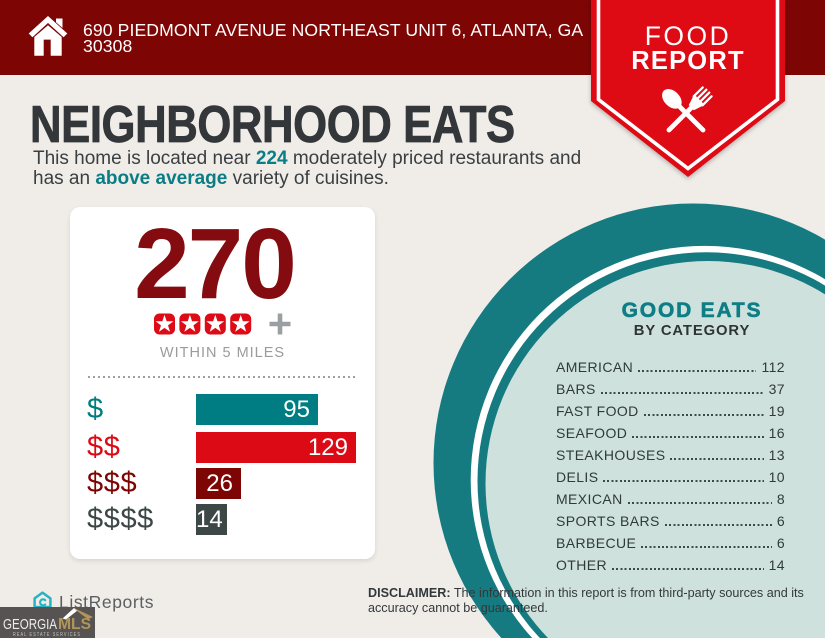 The image size is (825, 638). Describe the element at coordinates (47, 635) in the screenshot. I see `svg-text: REAL ESTATE SERVICES` at that location.